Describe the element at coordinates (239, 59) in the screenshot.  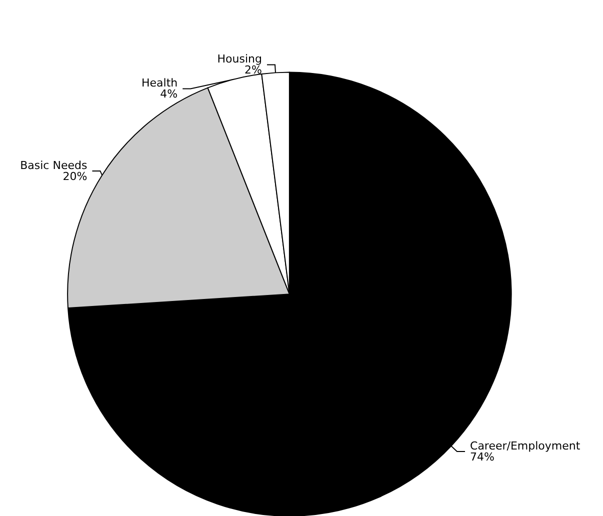
I see `slice-label: Housing` at that location.